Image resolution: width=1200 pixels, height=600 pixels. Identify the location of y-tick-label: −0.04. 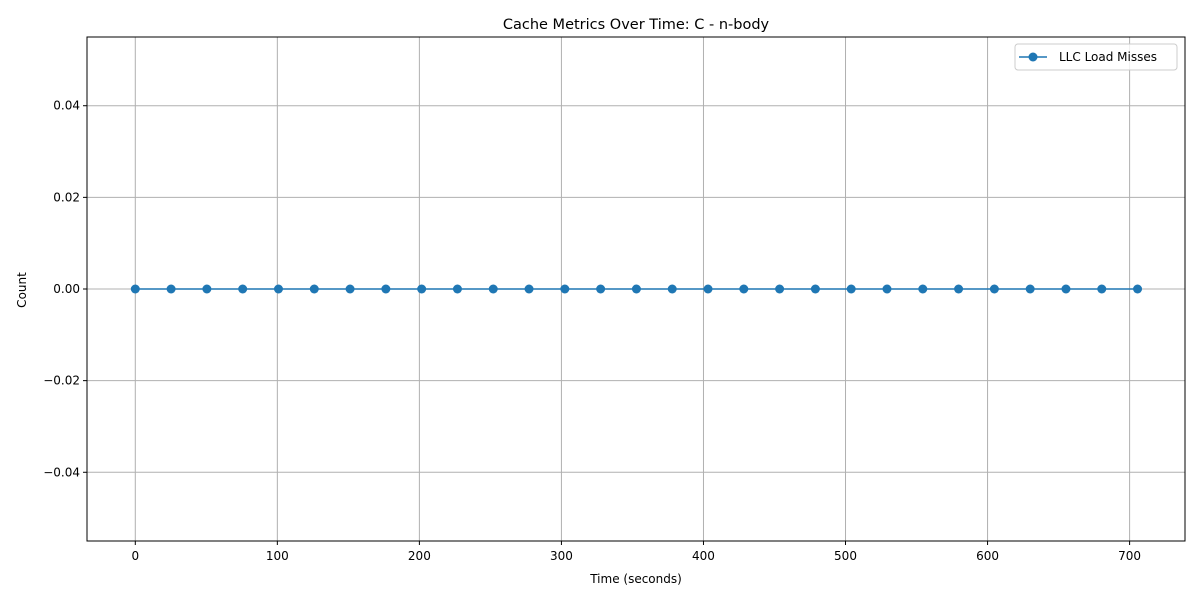
(61, 472).